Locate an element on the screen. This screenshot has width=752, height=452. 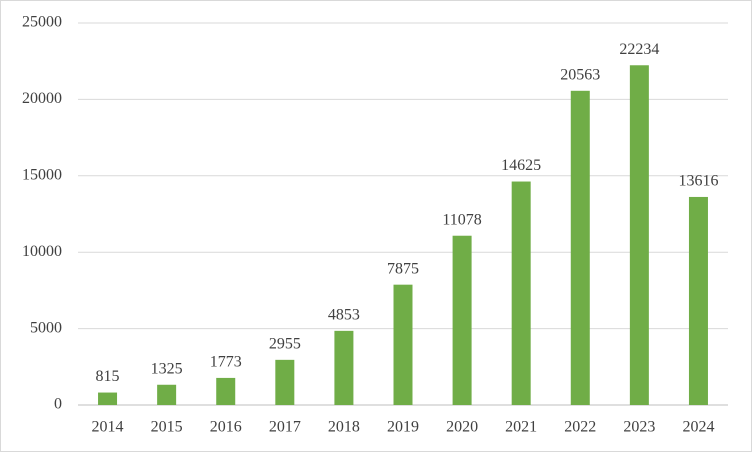
data-label: 815 is located at coordinates (108, 376).